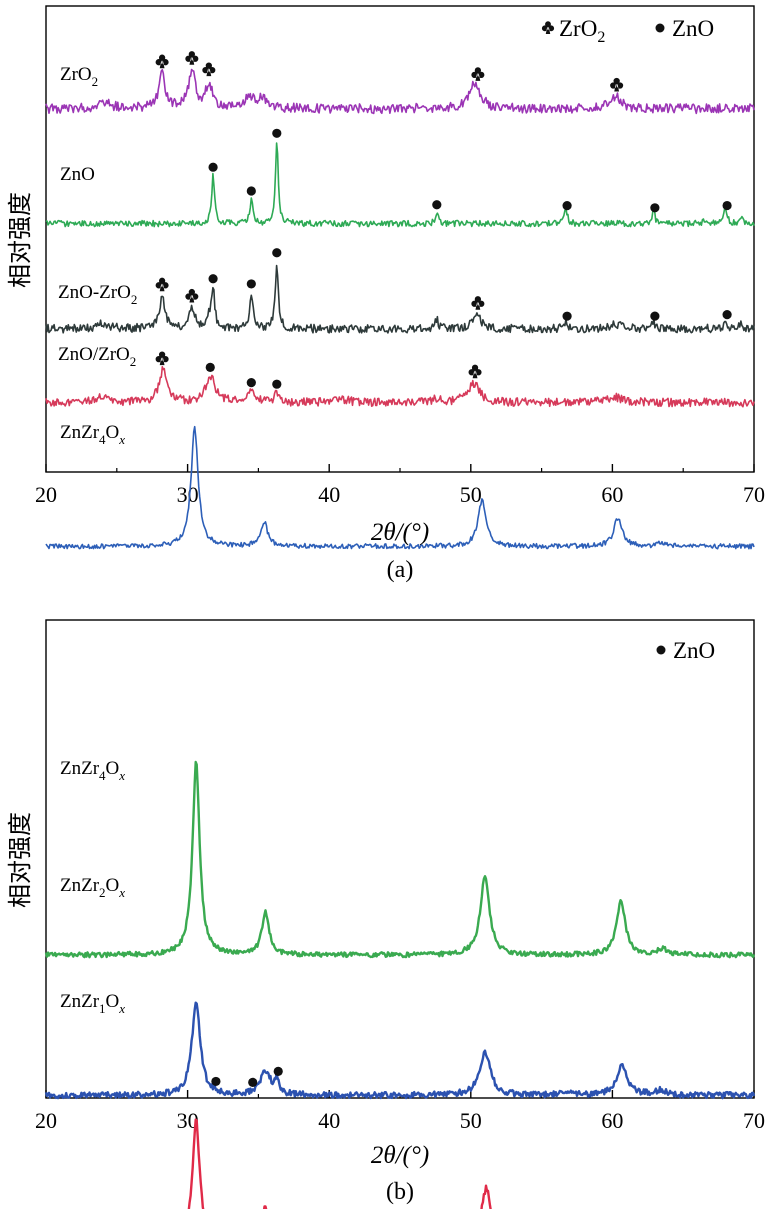 The width and height of the screenshot is (770, 1209). Describe the element at coordinates (20, 860) in the screenshot. I see `panel-b-y-axis-label: 相对强度` at that location.